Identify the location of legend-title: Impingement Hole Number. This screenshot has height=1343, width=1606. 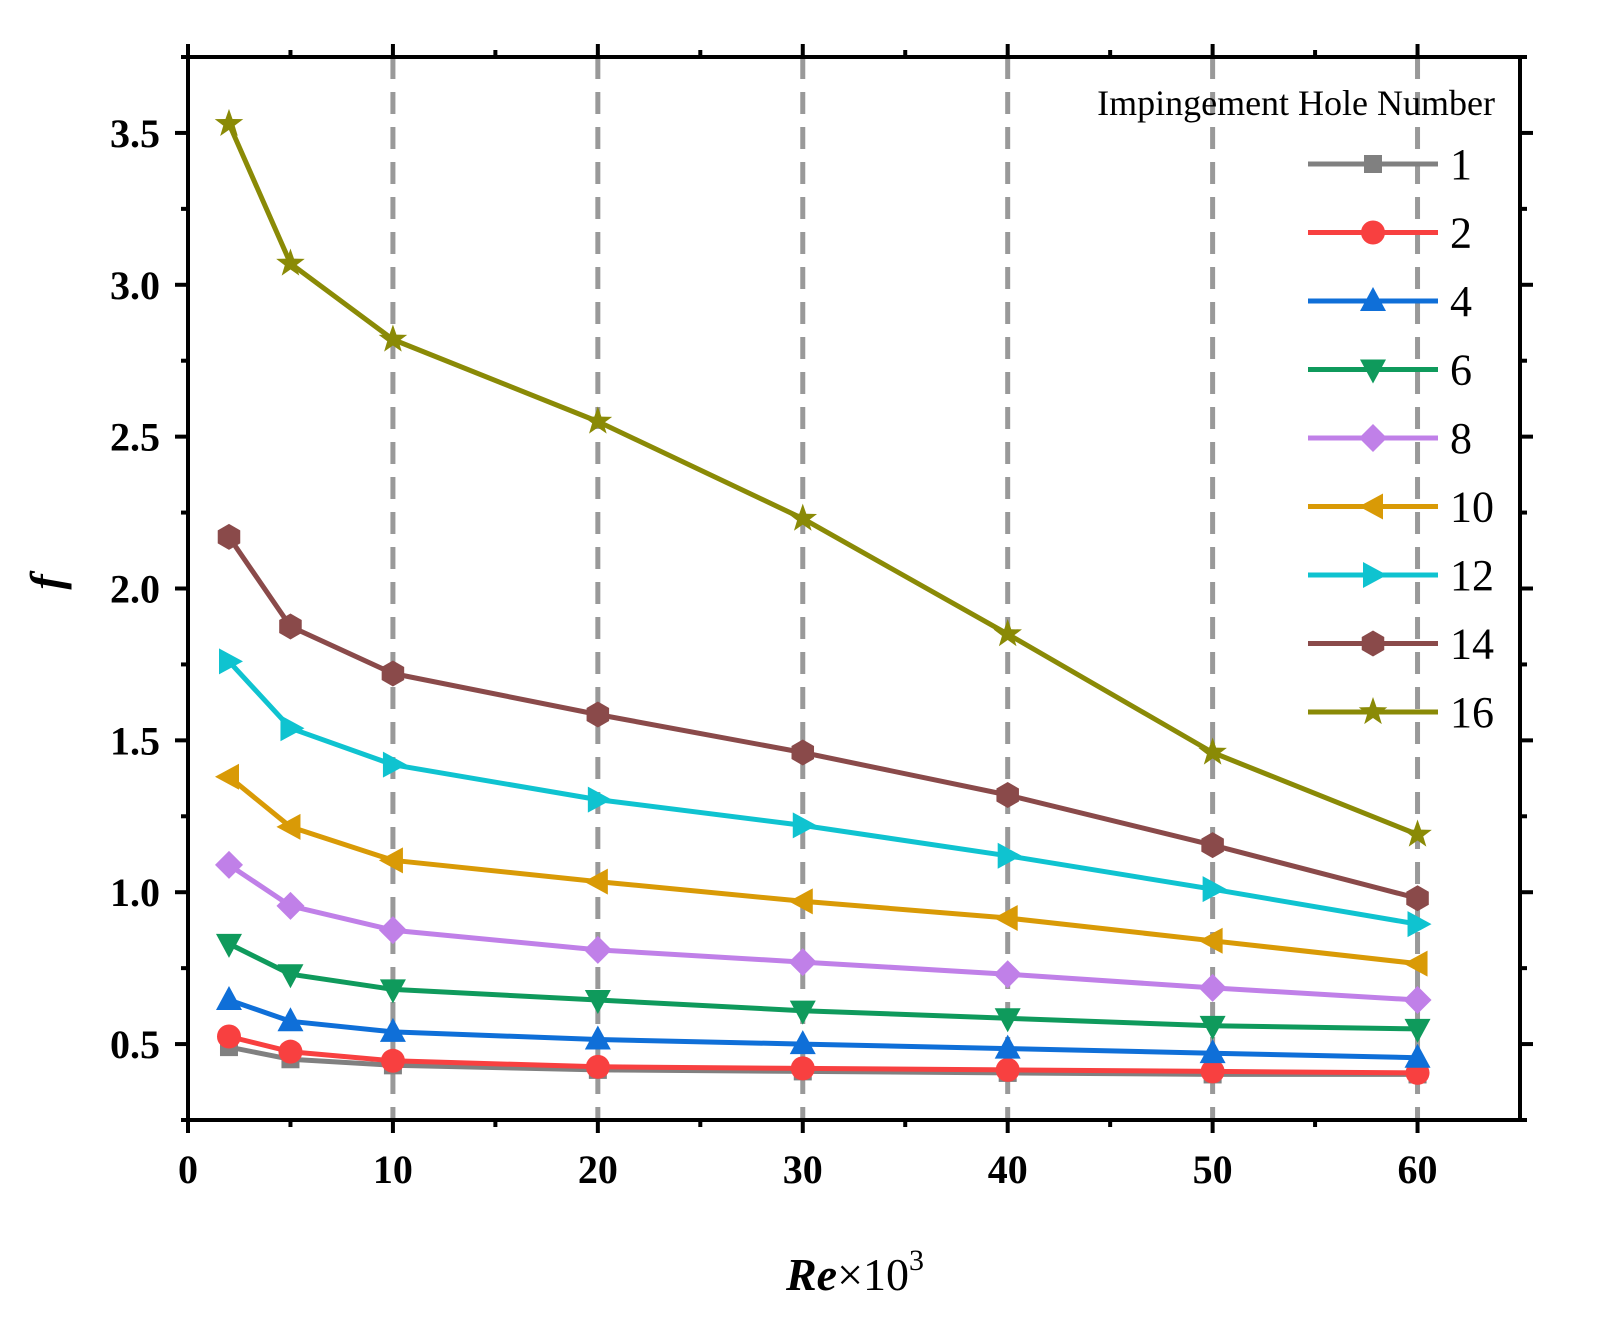
(1296, 103).